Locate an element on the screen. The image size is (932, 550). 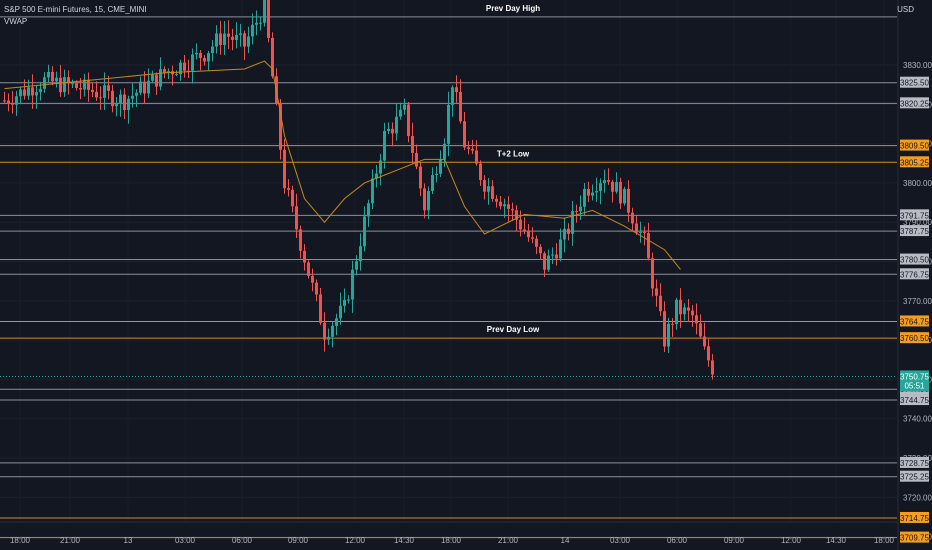
last-price-tag is located at coordinates (914, 381).